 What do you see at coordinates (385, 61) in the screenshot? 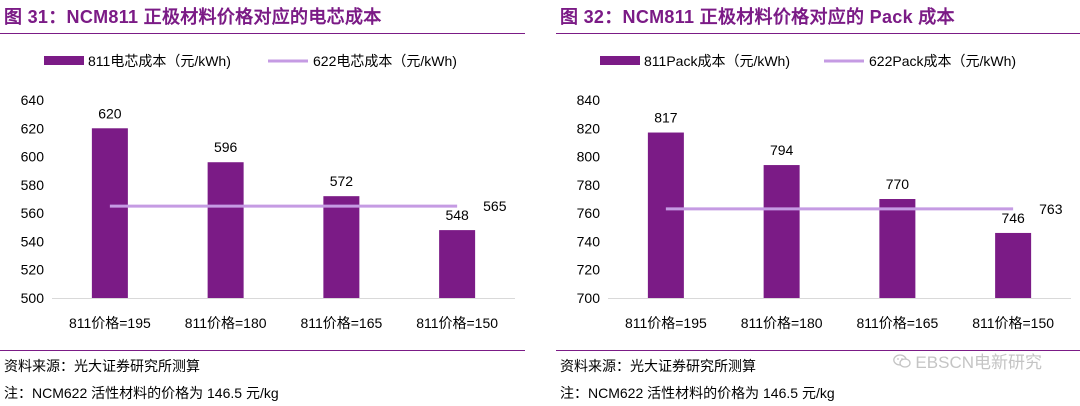
I see `legend-label-line: 622电芯成本（元/kWh)` at bounding box center [385, 61].